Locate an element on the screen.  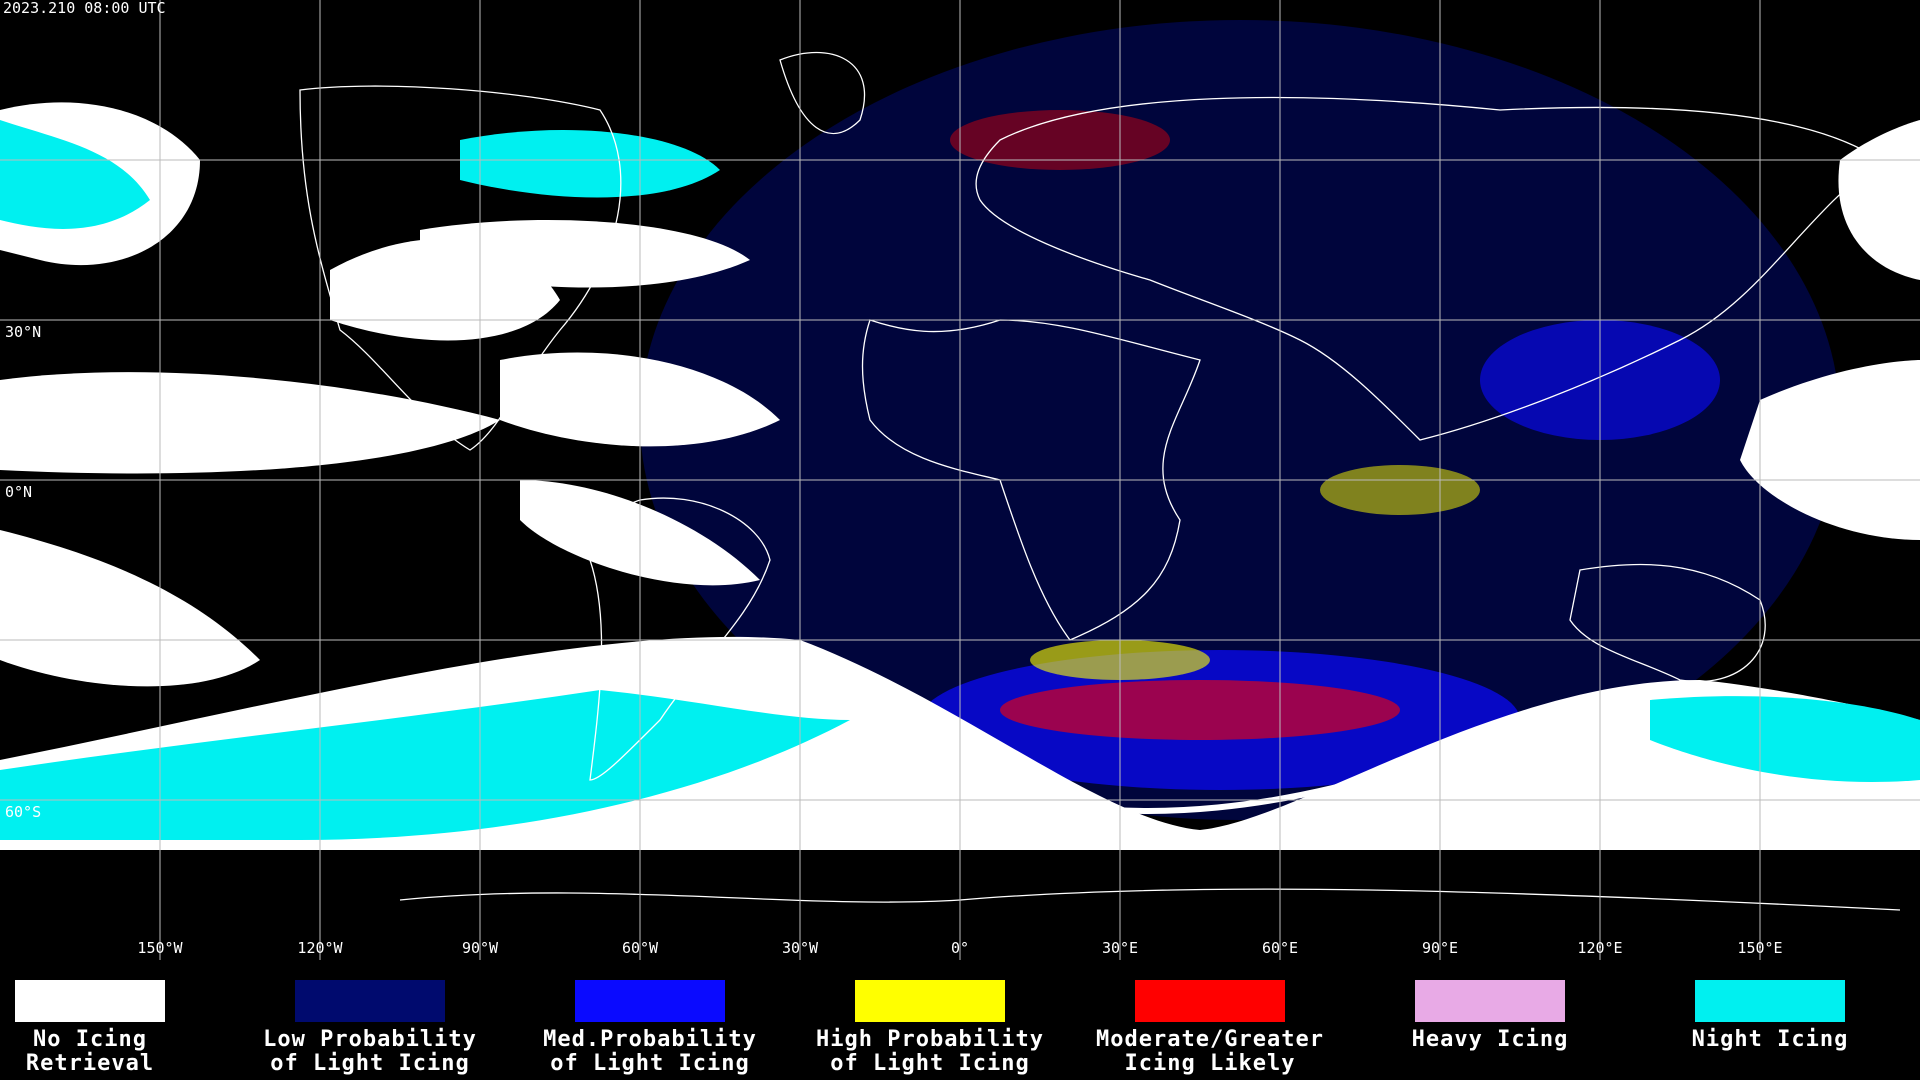
legend-label: Moderate/Greater is located at coordinates (1210, 1039).